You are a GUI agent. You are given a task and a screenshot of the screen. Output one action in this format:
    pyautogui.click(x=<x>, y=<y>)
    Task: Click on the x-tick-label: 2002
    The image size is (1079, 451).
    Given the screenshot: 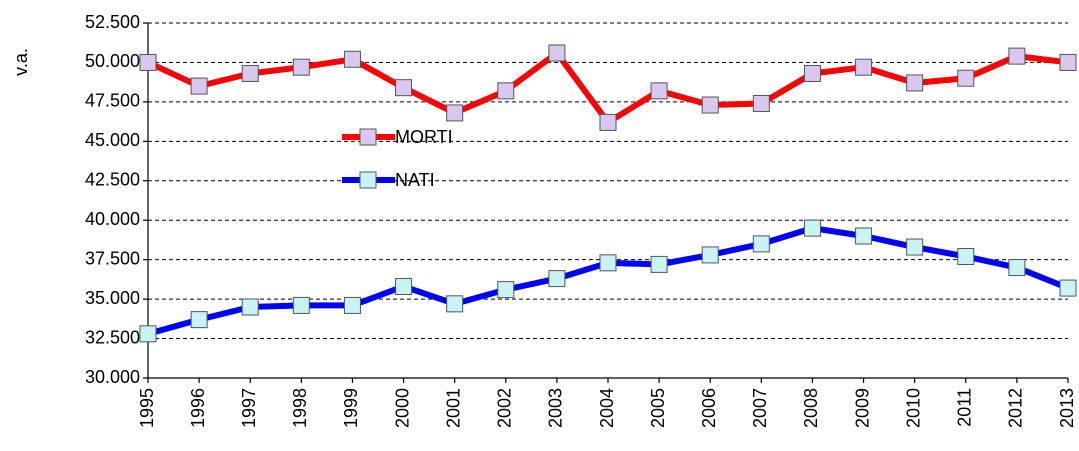 What is the action you would take?
    pyautogui.click(x=505, y=408)
    